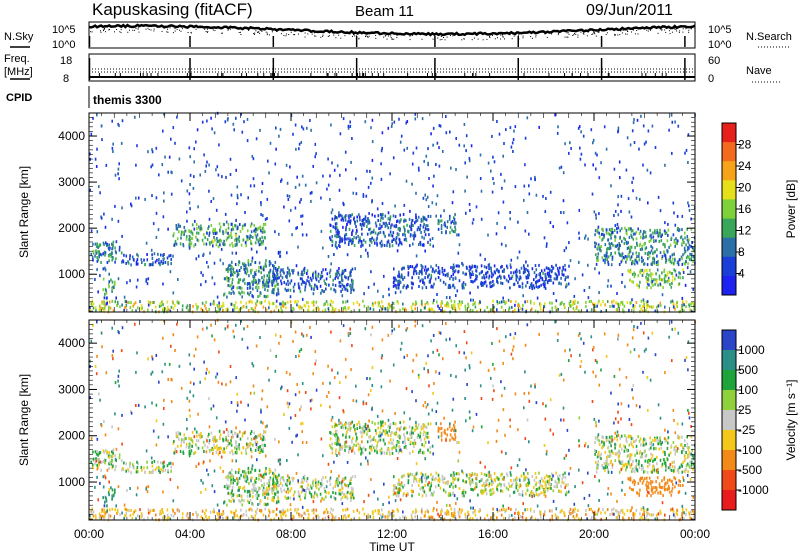  I want to click on nsky-panel: N.Sky 10^5 10^0 10^5 10^0 N.Search, so click(398, 36).